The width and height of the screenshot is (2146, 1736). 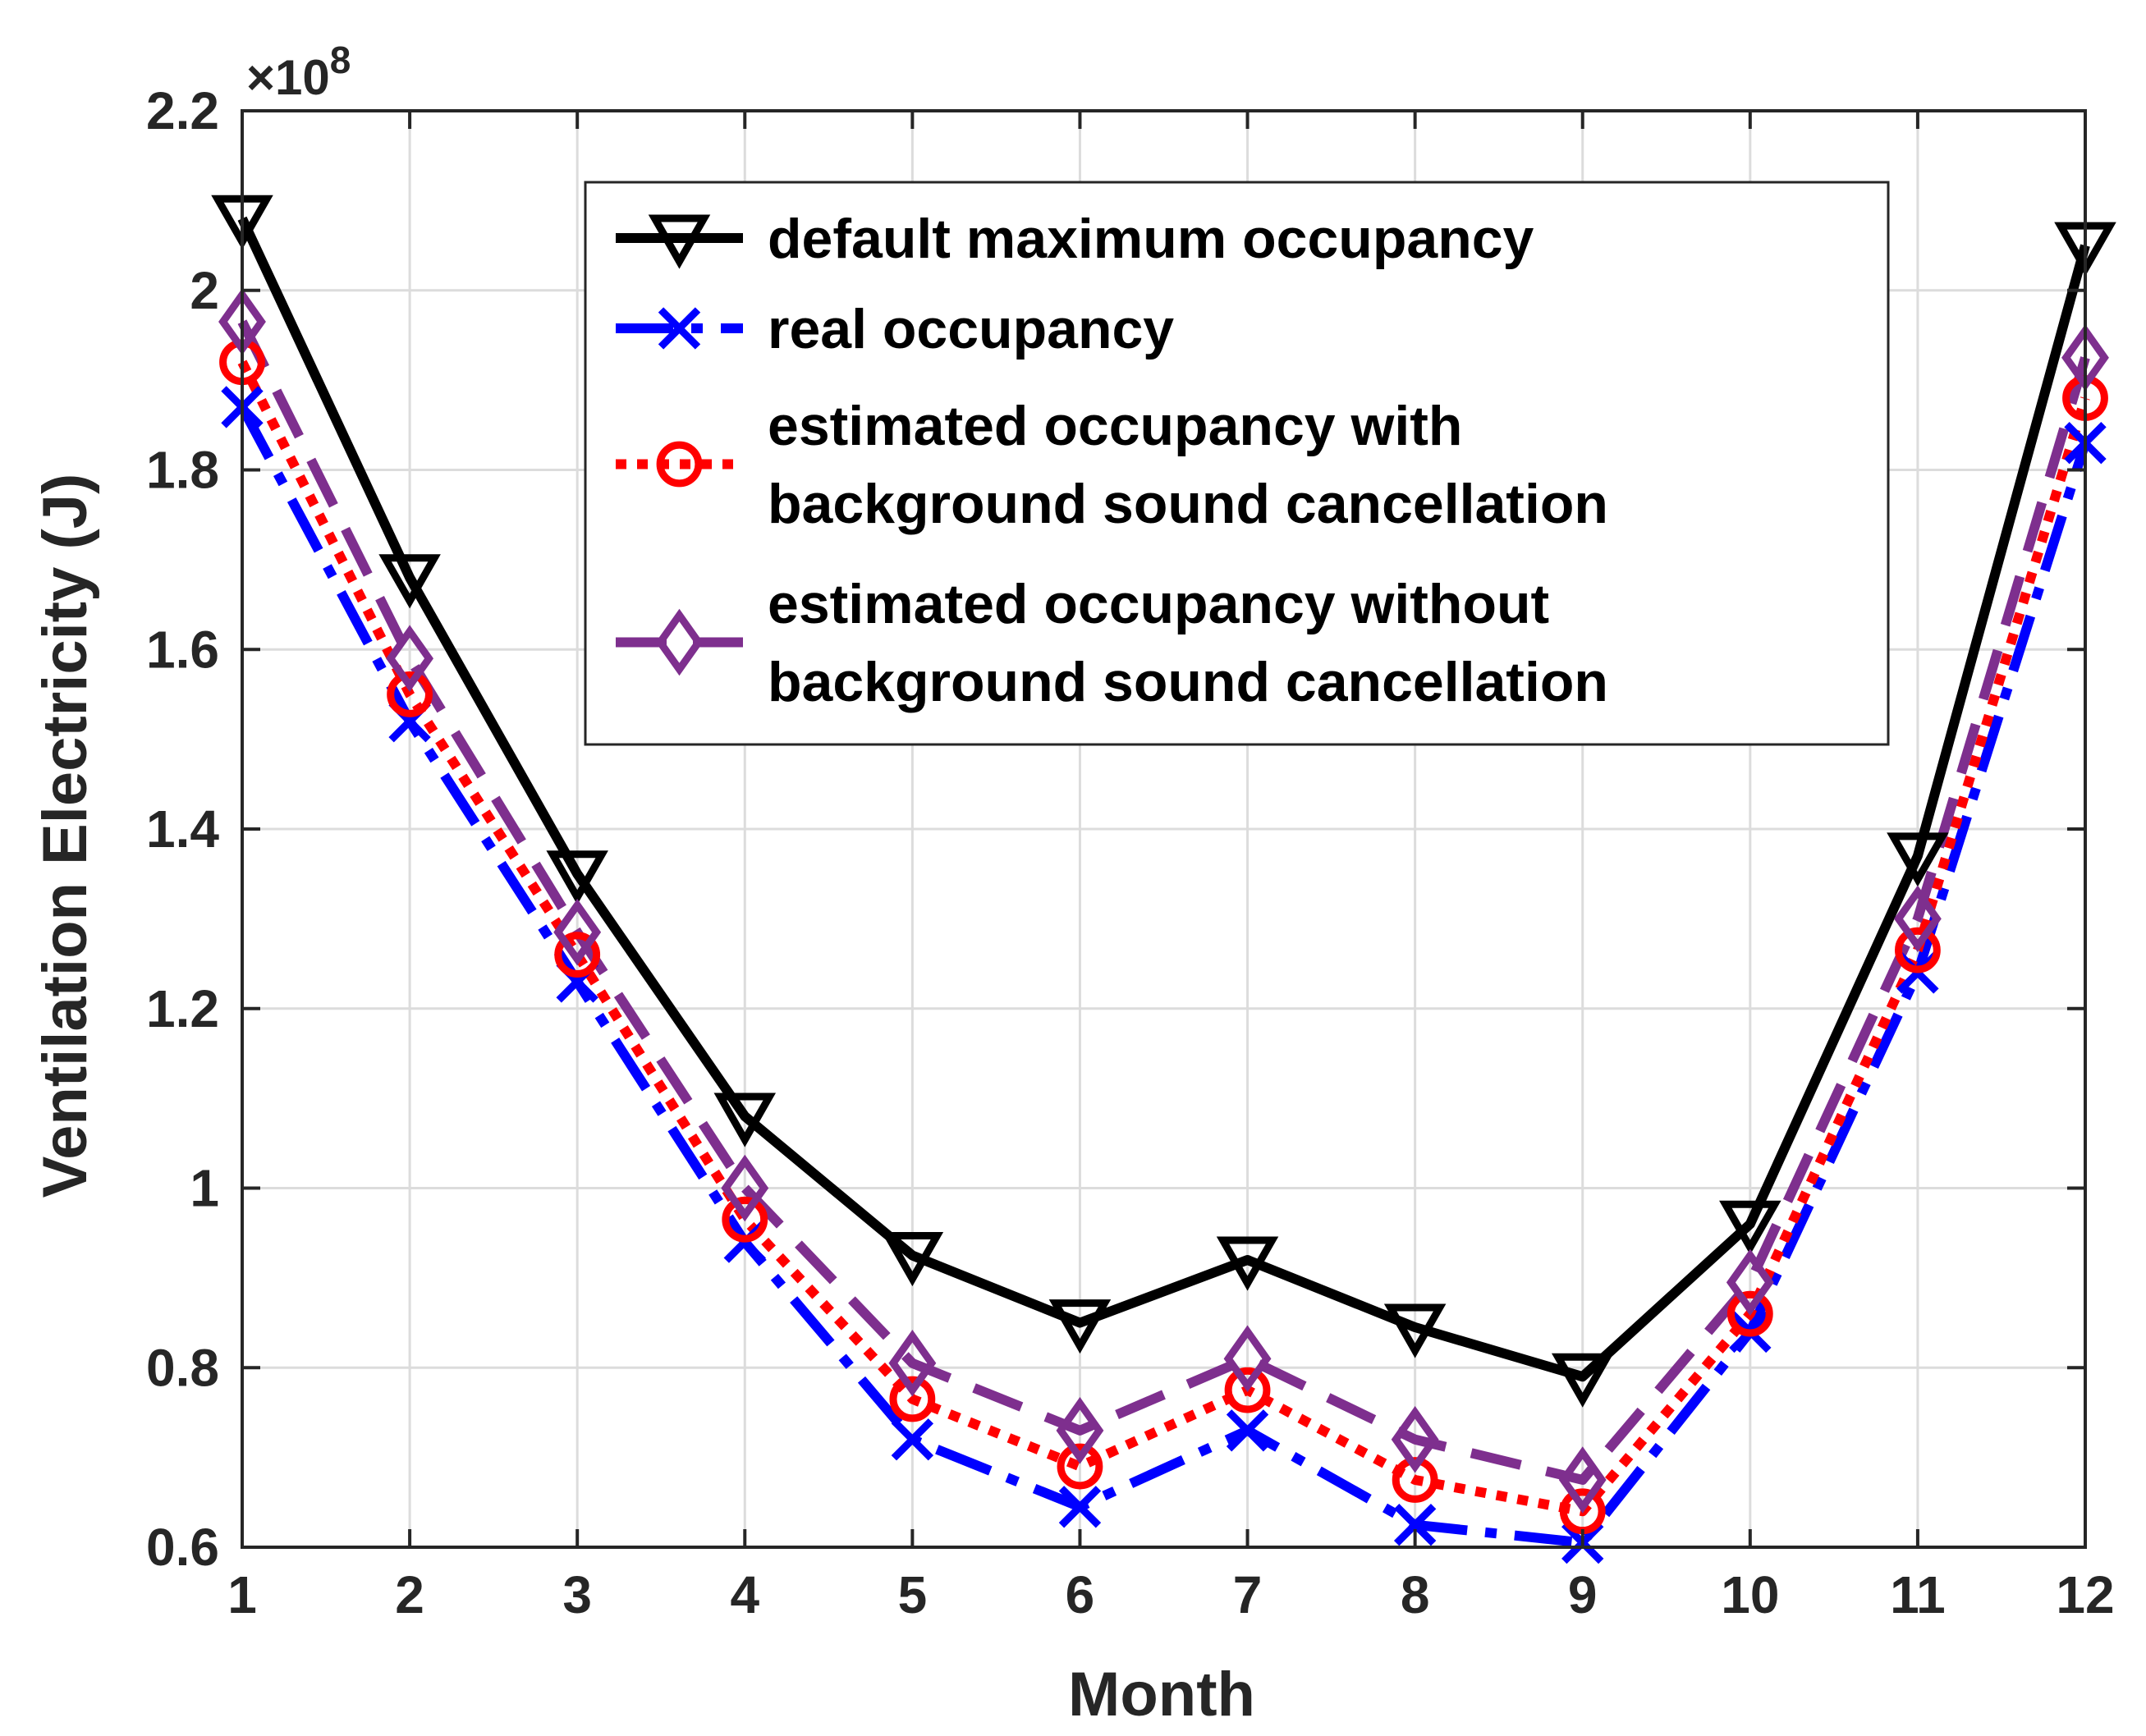 I want to click on x-tick-label: 4, so click(x=744, y=1594).